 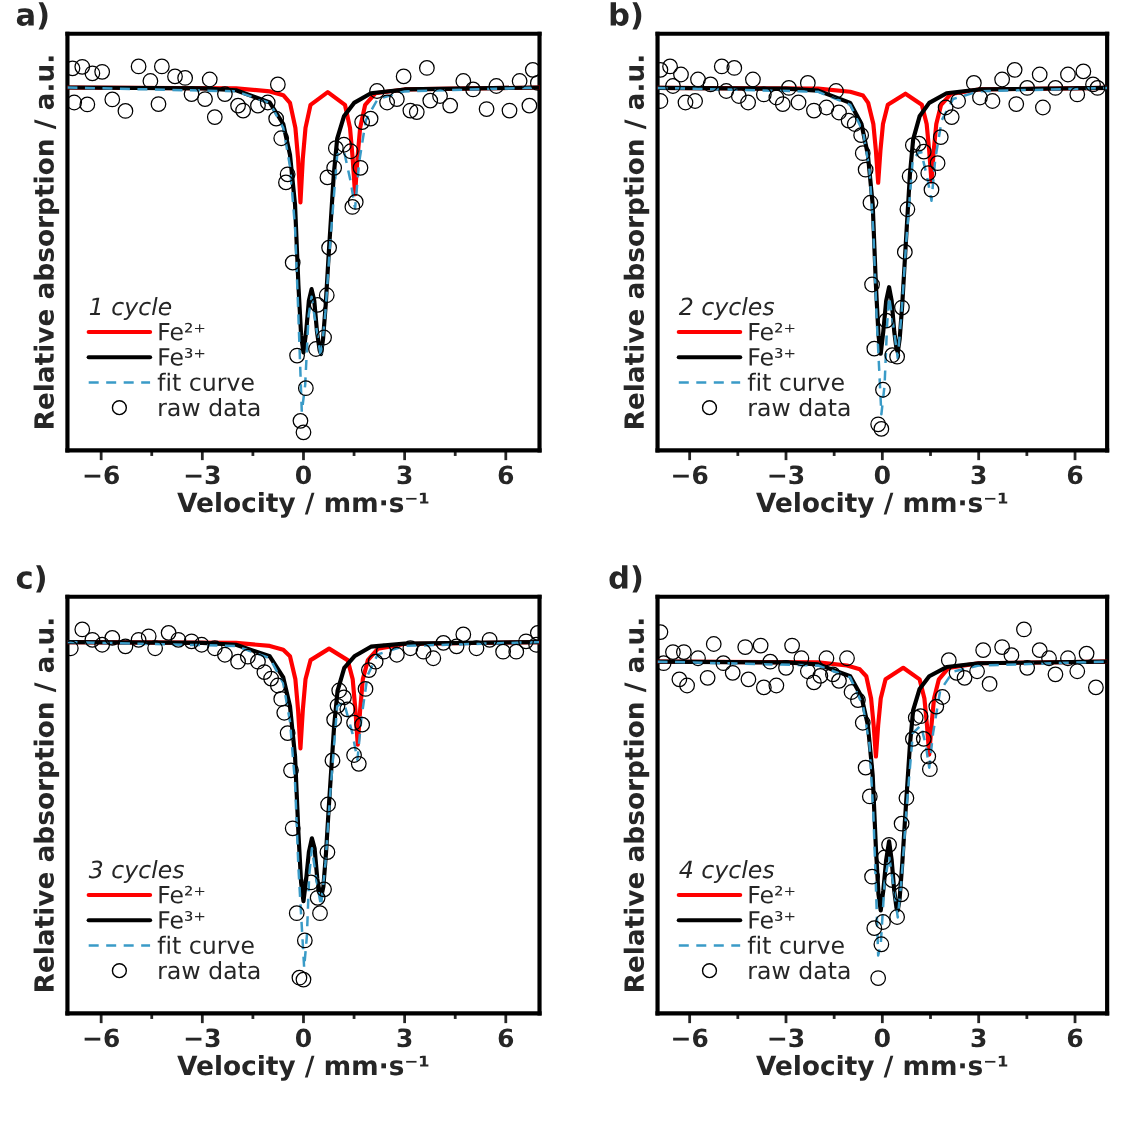 I want to click on chart-title: a), so click(x=32, y=16).